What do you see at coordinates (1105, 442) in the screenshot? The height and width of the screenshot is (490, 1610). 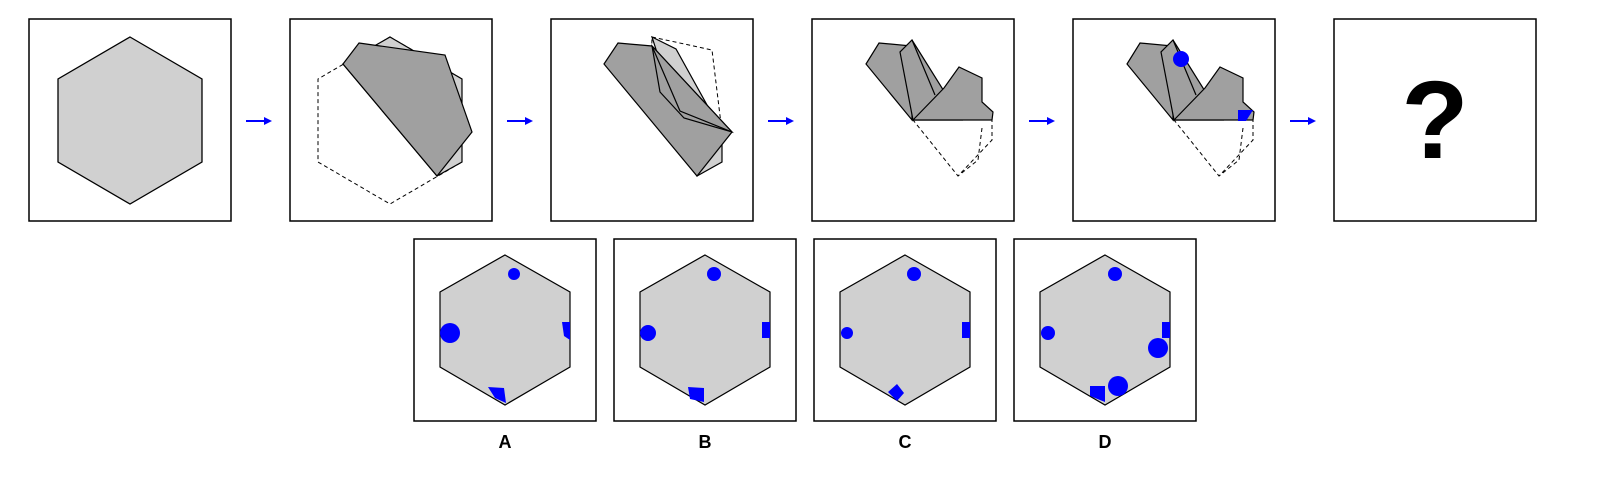 I see `option-label: D` at bounding box center [1105, 442].